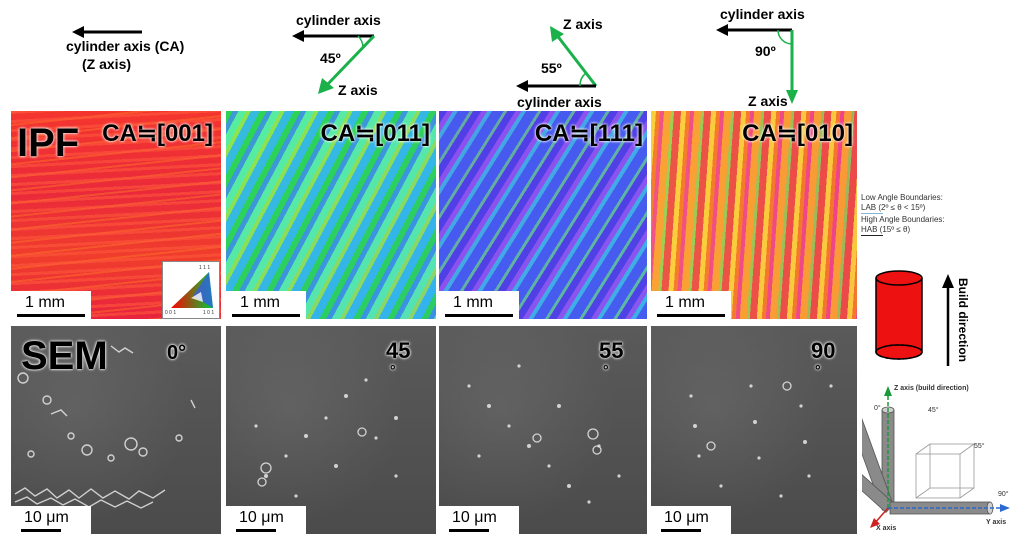 The height and width of the screenshot is (542, 1020). Describe the element at coordinates (551, 68) in the screenshot. I see `d3-angle-label: 55º` at that location.